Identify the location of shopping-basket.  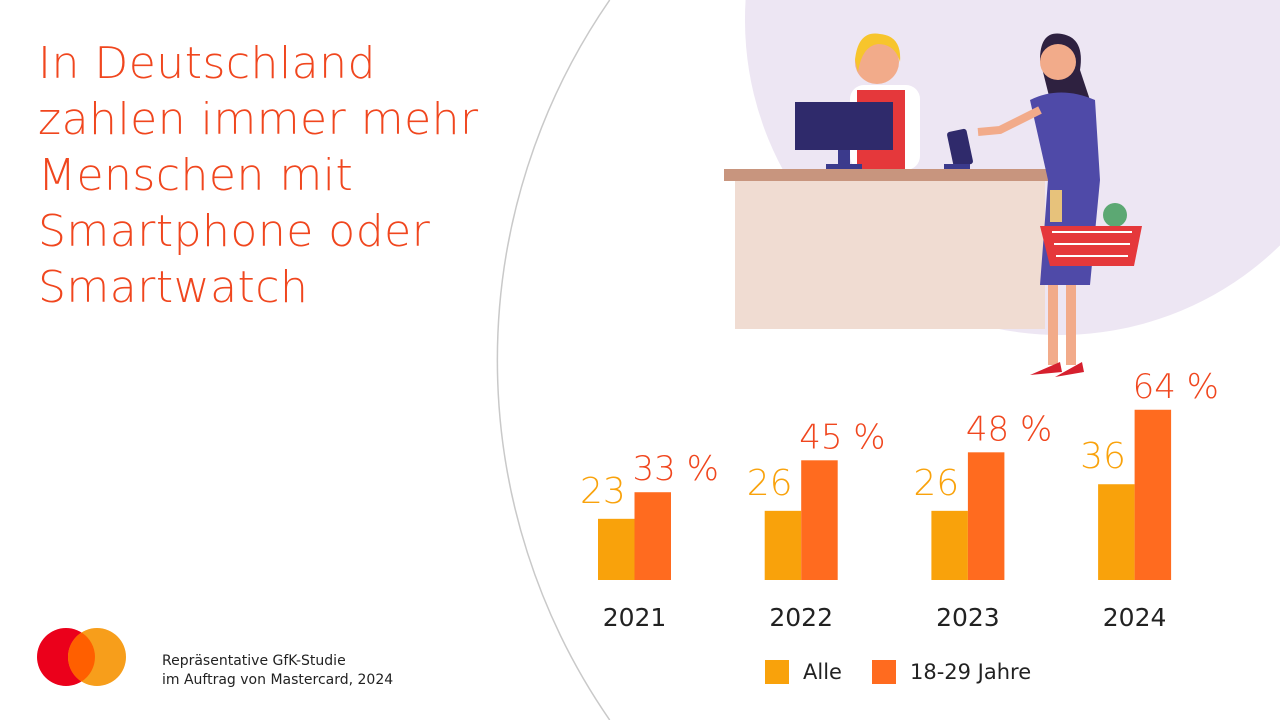
(1091, 228).